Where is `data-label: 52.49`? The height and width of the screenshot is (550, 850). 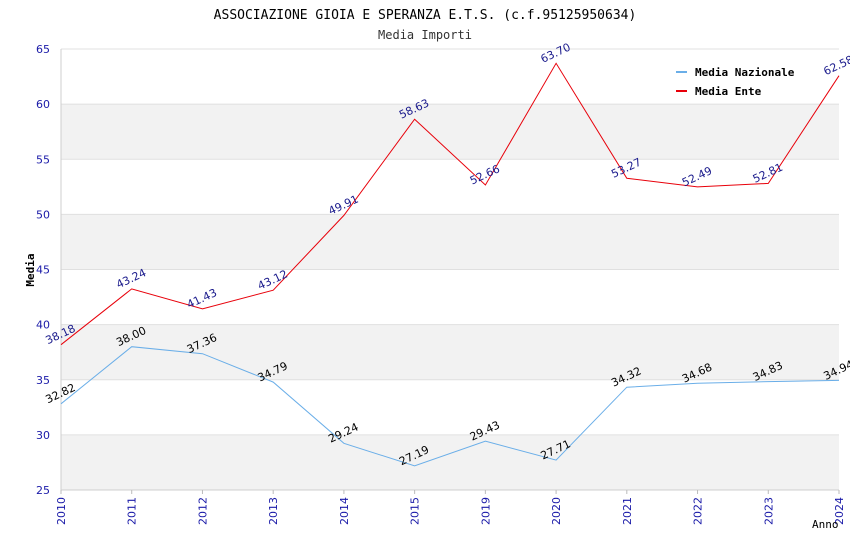
data-label: 52.49 is located at coordinates (697, 176).